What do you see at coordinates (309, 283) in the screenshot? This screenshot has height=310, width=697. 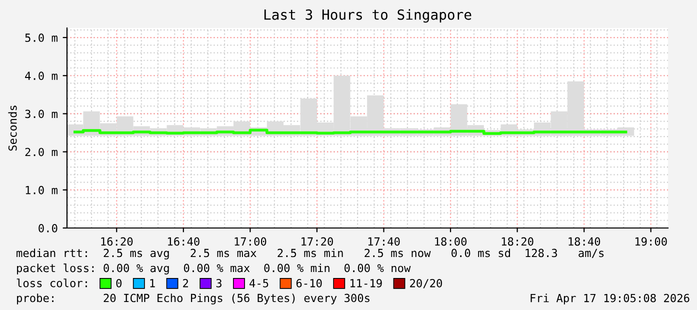 I see `legend-label: 6-10` at bounding box center [309, 283].